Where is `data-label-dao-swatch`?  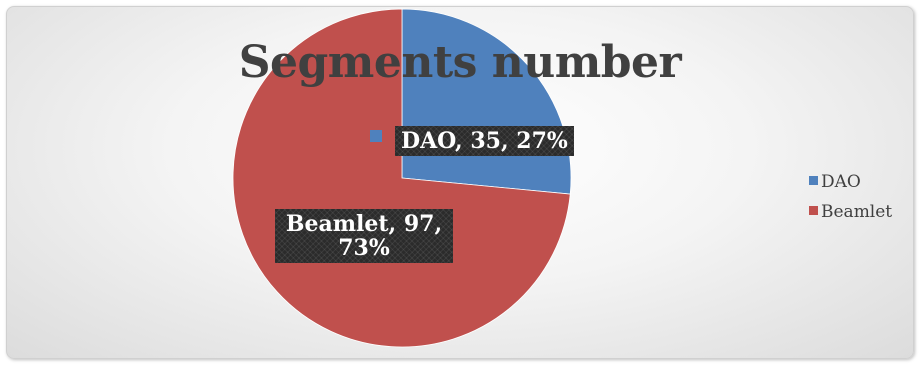 data-label-dao-swatch is located at coordinates (376, 136).